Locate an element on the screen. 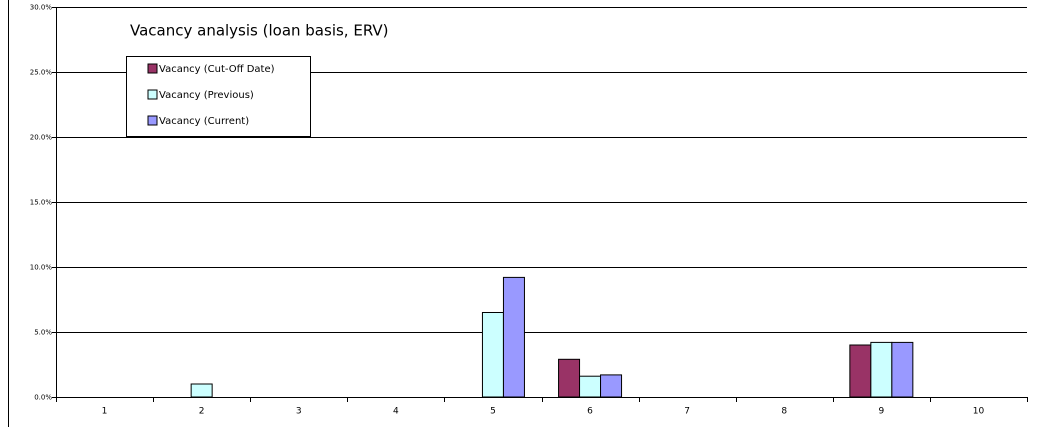 The height and width of the screenshot is (431, 1041). x-tick-label: 3 is located at coordinates (299, 412).